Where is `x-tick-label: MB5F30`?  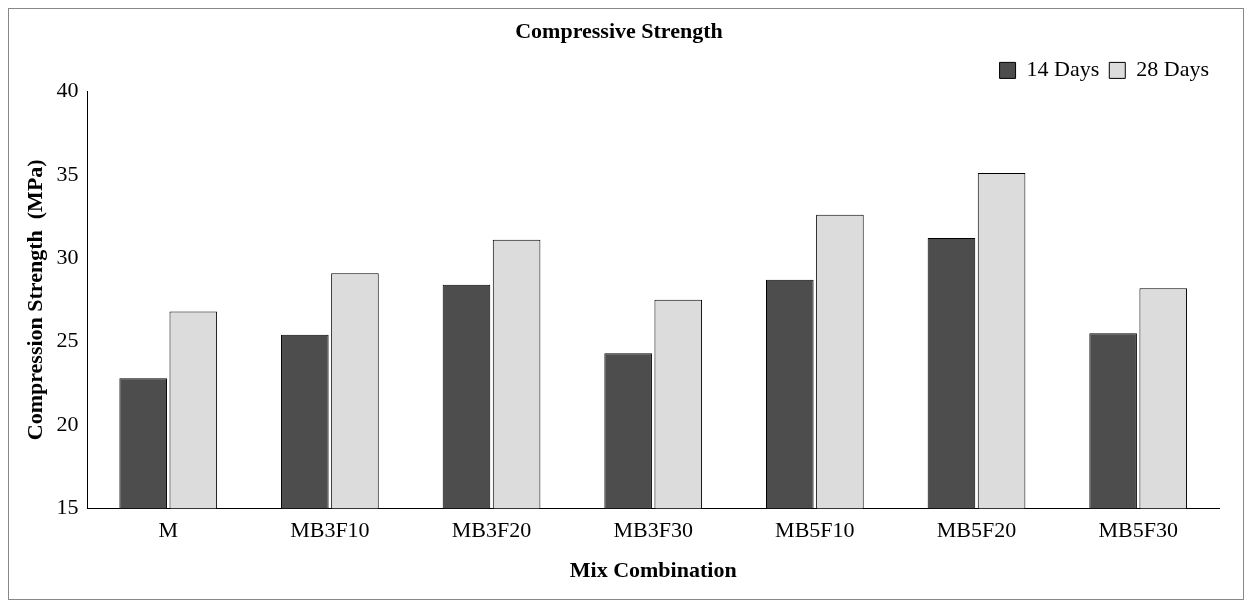 x-tick-label: MB5F30 is located at coordinates (1138, 530).